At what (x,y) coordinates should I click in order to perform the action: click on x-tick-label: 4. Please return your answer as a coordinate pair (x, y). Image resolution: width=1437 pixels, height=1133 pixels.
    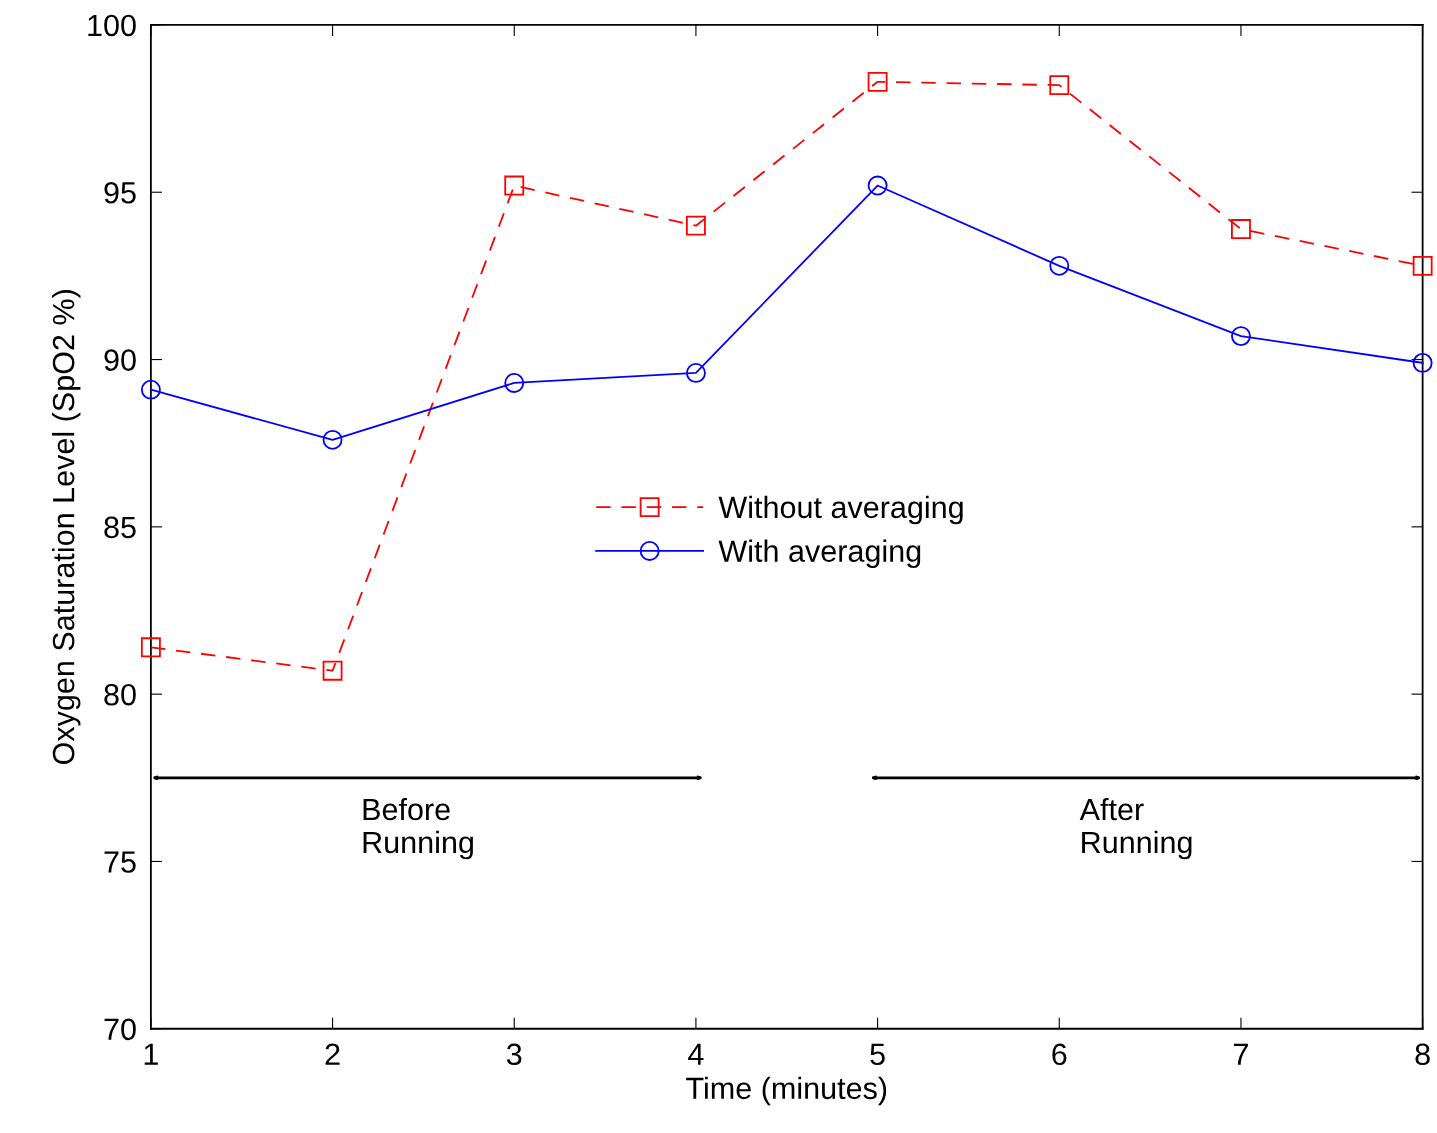
    Looking at the image, I should click on (696, 1054).